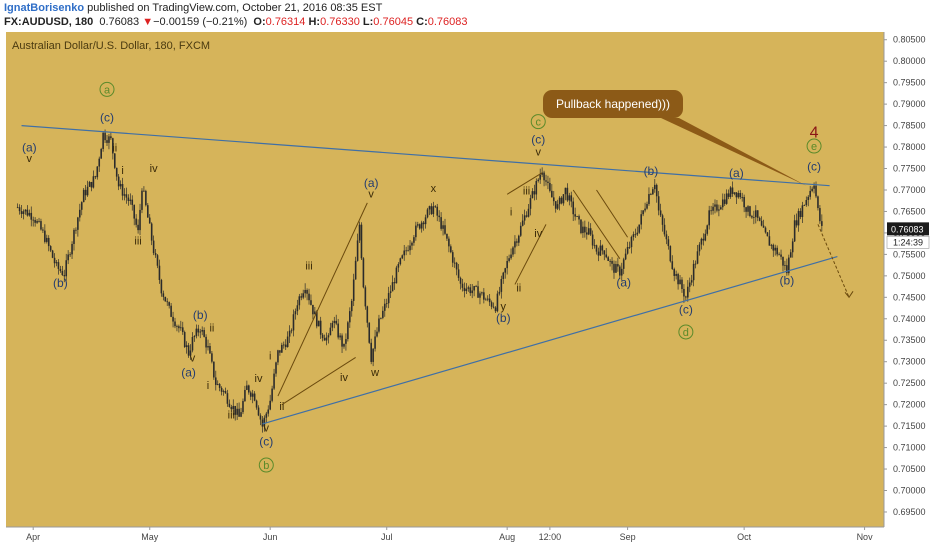 The height and width of the screenshot is (550, 932). What do you see at coordinates (909, 319) in the screenshot?
I see `price-tick-label: 0.74000` at bounding box center [909, 319].